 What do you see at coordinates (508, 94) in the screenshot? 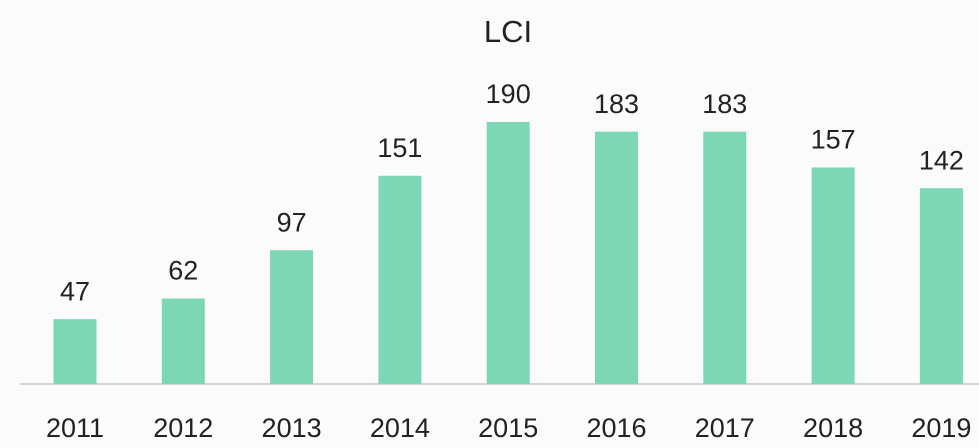
I see `data-label: 190` at bounding box center [508, 94].